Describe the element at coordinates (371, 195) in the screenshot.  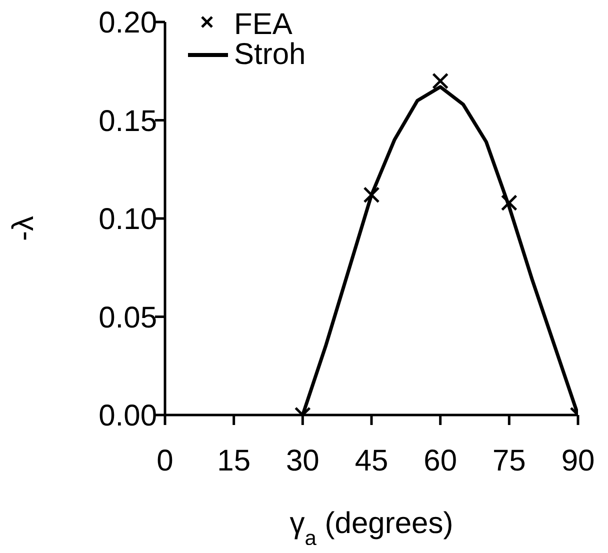
I see `point` at that location.